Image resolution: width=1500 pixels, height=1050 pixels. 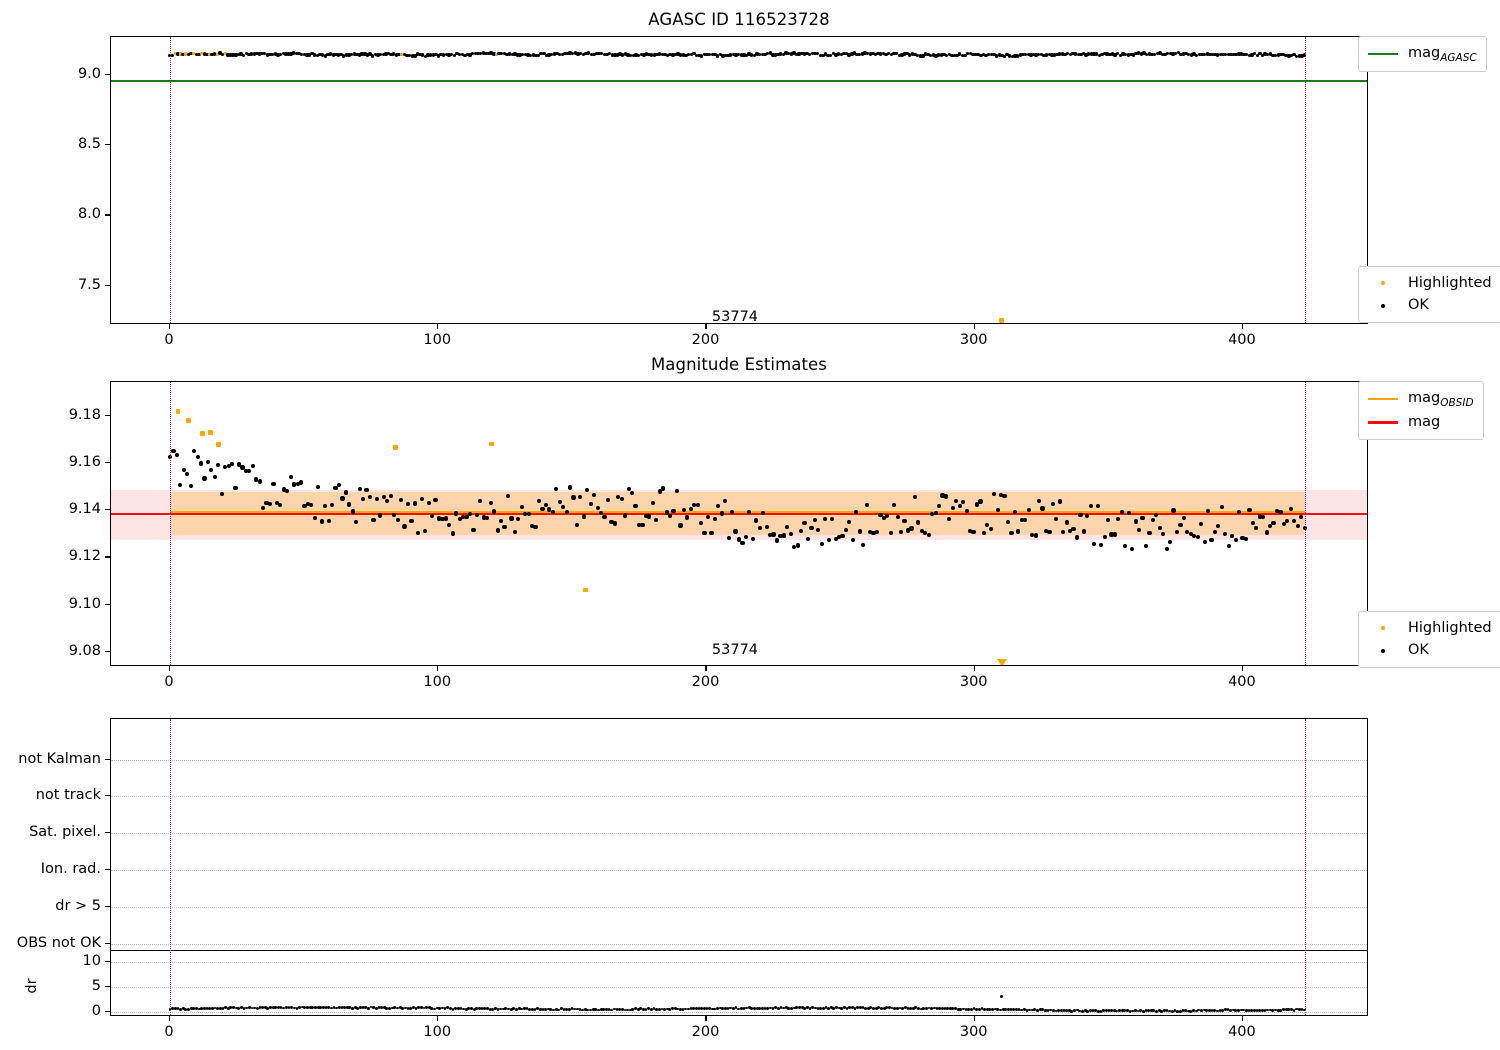 I want to click on panel1-xtick-mark, so click(x=170, y=326).